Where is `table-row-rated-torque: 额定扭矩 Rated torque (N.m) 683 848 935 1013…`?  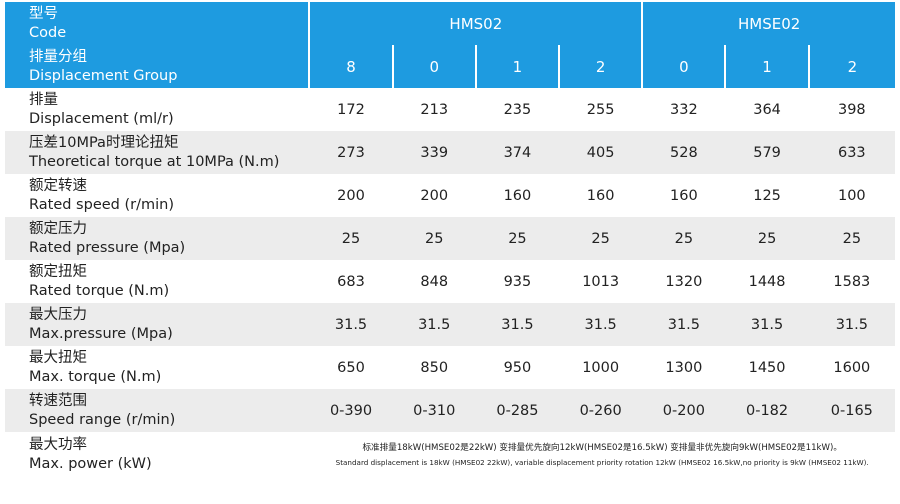
table-row-rated-torque: 额定扭矩 Rated torque (N.m) 683 848 935 1013… is located at coordinates (450, 281).